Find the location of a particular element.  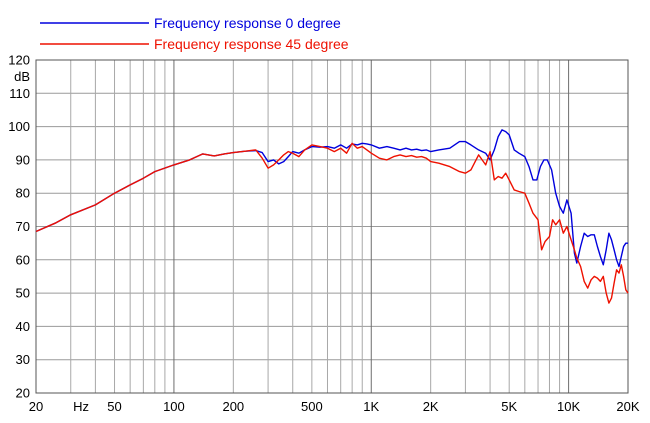

y-axis-unit: dB is located at coordinates (22, 76).